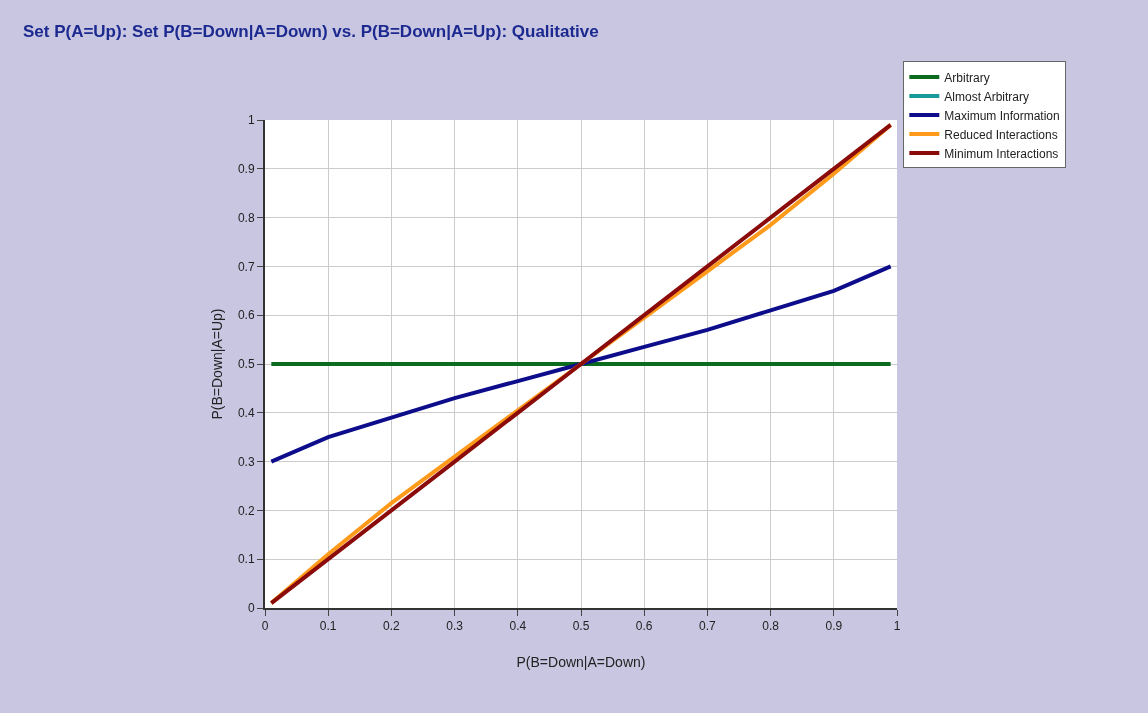 The width and height of the screenshot is (1148, 713). Describe the element at coordinates (246, 461) in the screenshot. I see `y-tick-label: 0.3` at that location.